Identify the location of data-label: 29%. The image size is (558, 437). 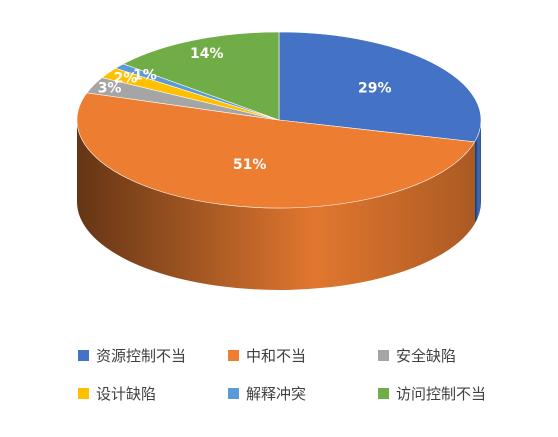
(375, 89).